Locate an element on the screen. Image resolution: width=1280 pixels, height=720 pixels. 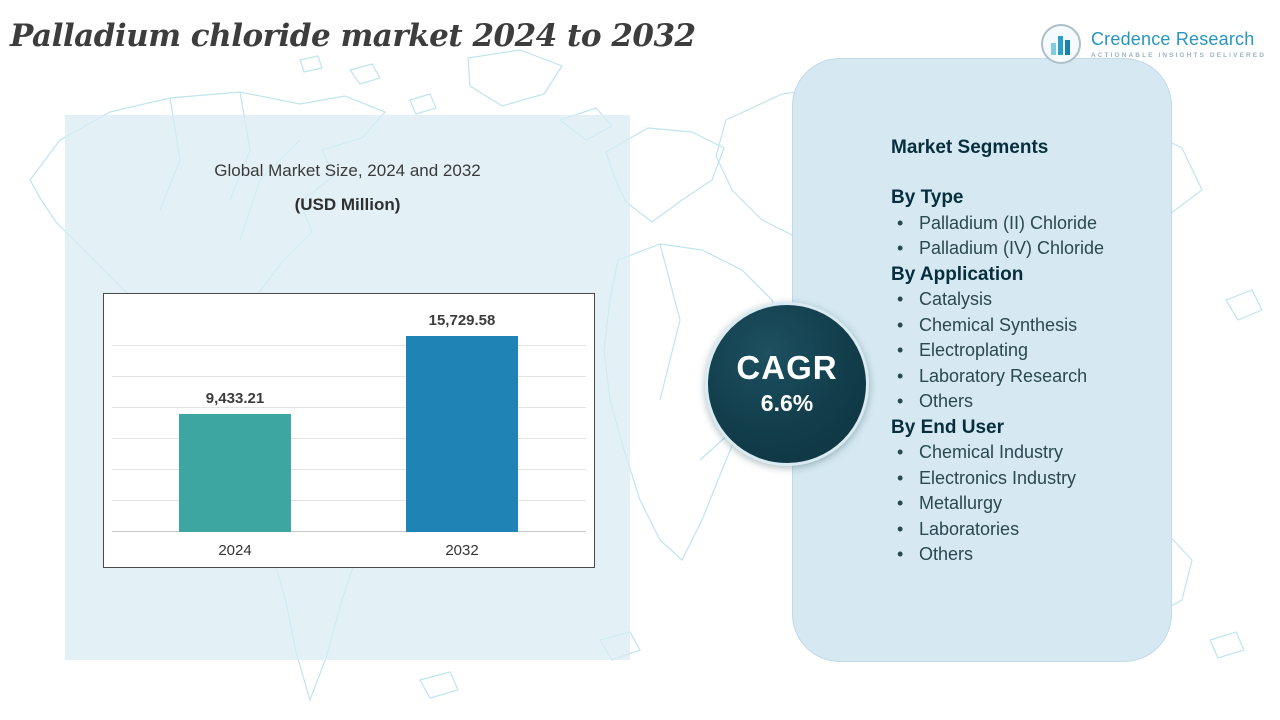
bar-2024 is located at coordinates (235, 473).